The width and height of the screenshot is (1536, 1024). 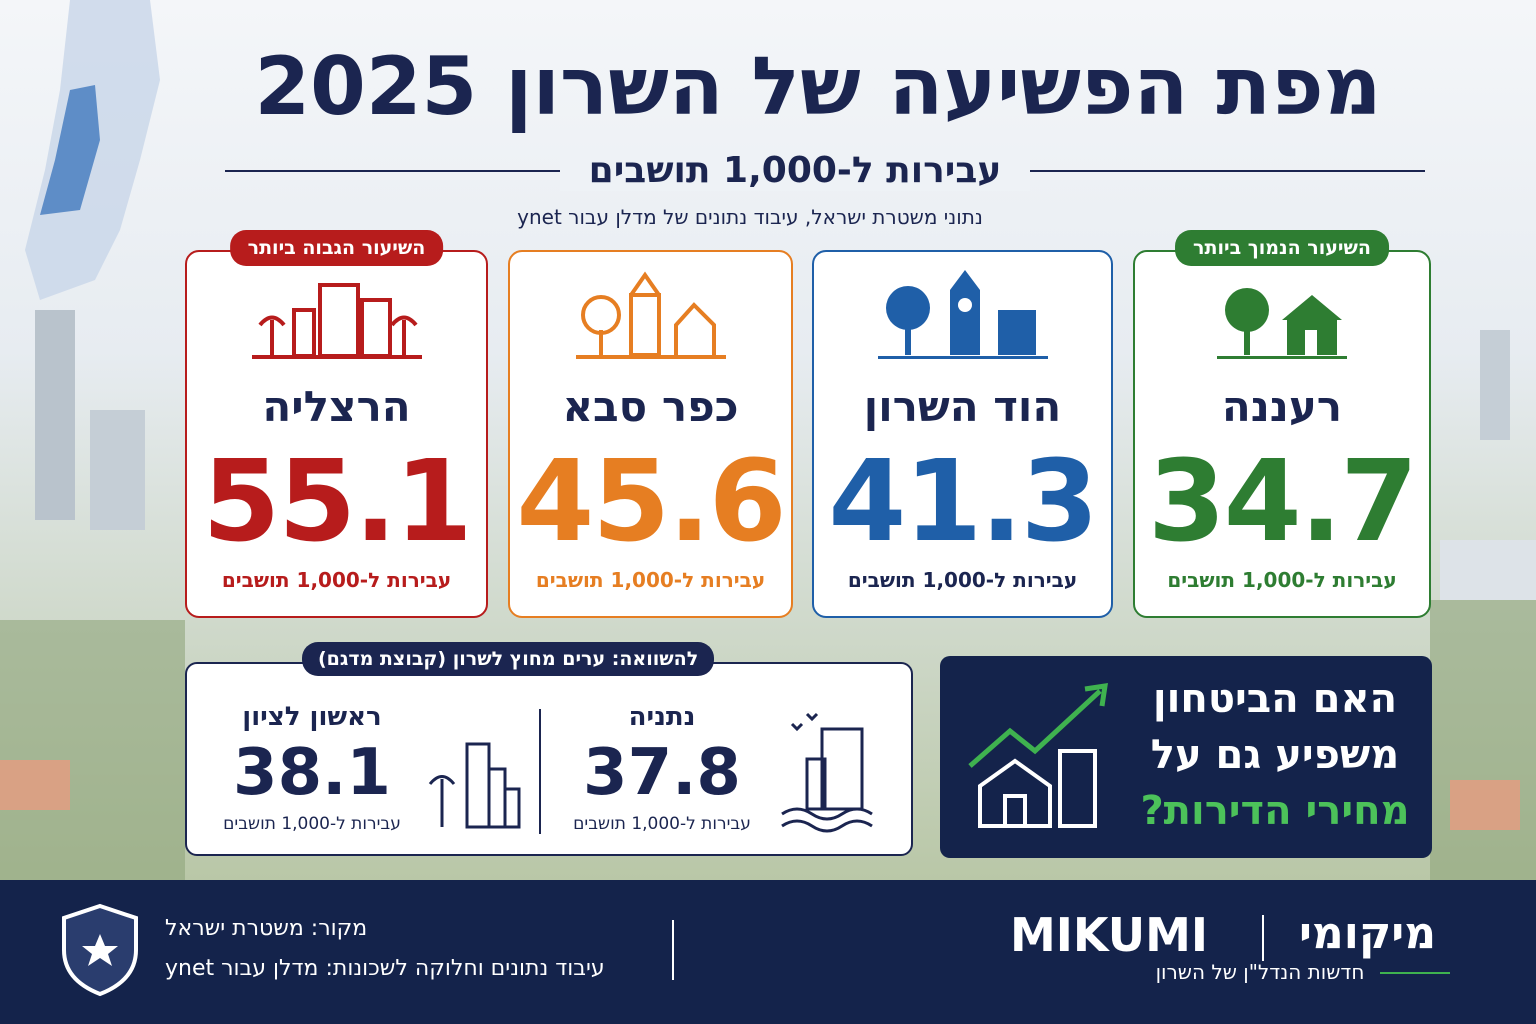 What do you see at coordinates (508, 659) in the screenshot?
I see `comparison-title: להשוואה: ערים מחוץ לשרון (קבוצת מדגם)` at bounding box center [508, 659].